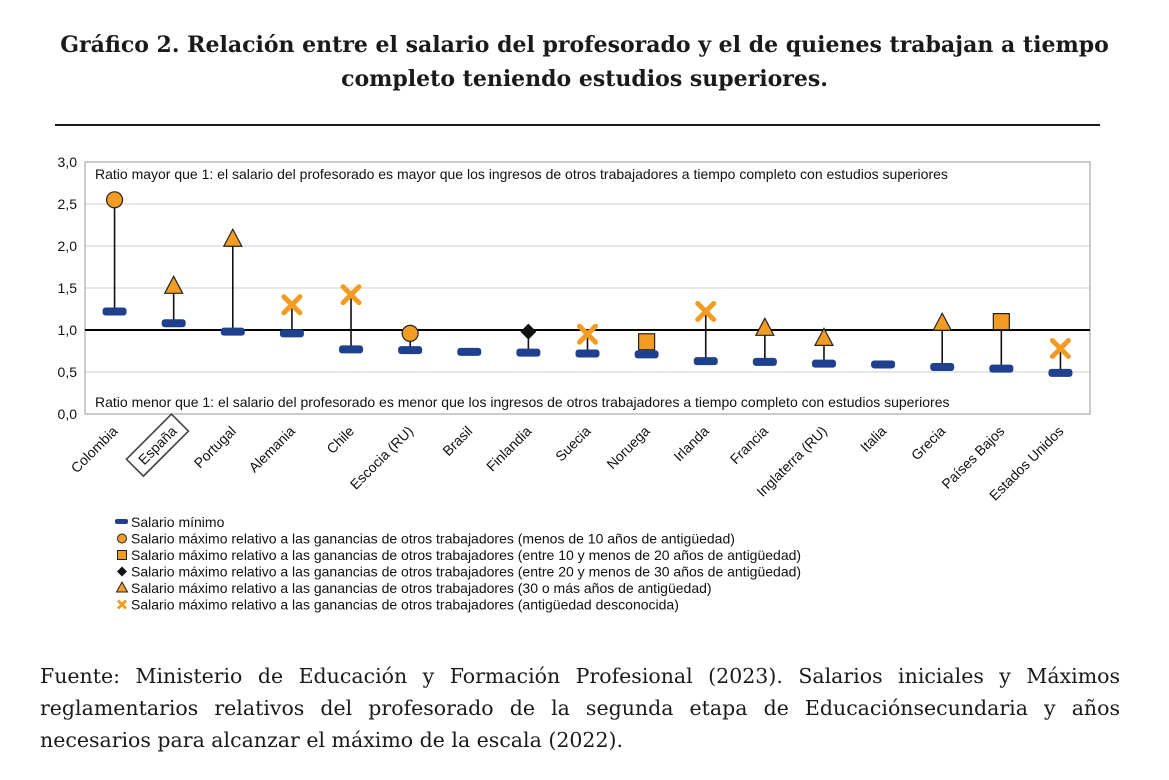 Image resolution: width=1169 pixels, height=780 pixels. Describe the element at coordinates (749, 445) in the screenshot. I see `x-tick-label: Francia` at that location.